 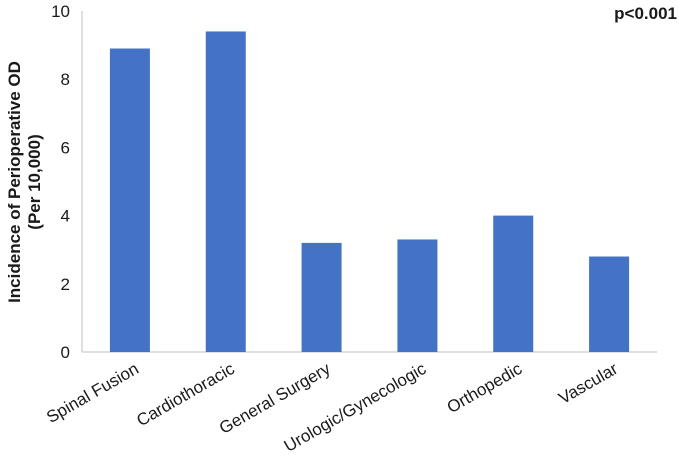 What do you see at coordinates (645, 13) in the screenshot?
I see `p-value-annotation: p<0.001` at bounding box center [645, 13].